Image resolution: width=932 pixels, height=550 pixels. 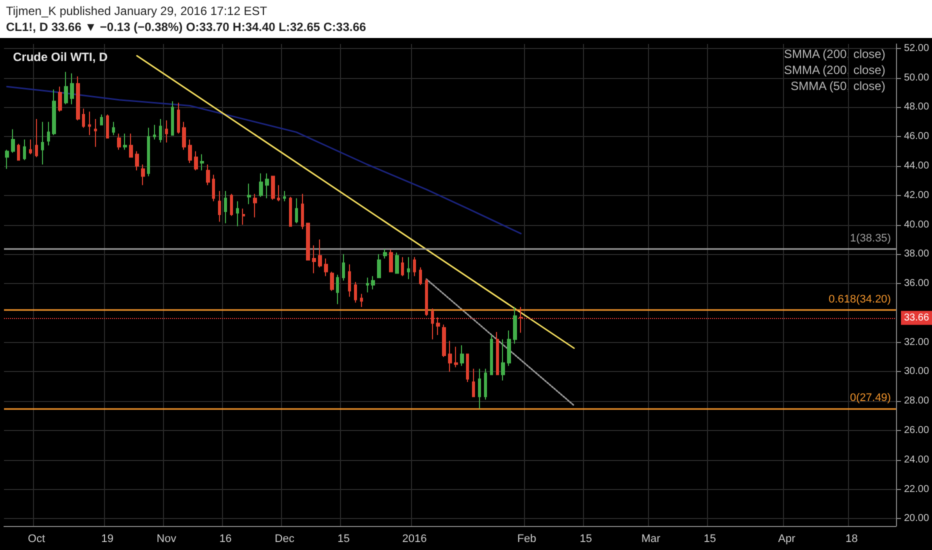 What do you see at coordinates (917, 489) in the screenshot?
I see `y-tick-label: 22.00` at bounding box center [917, 489].